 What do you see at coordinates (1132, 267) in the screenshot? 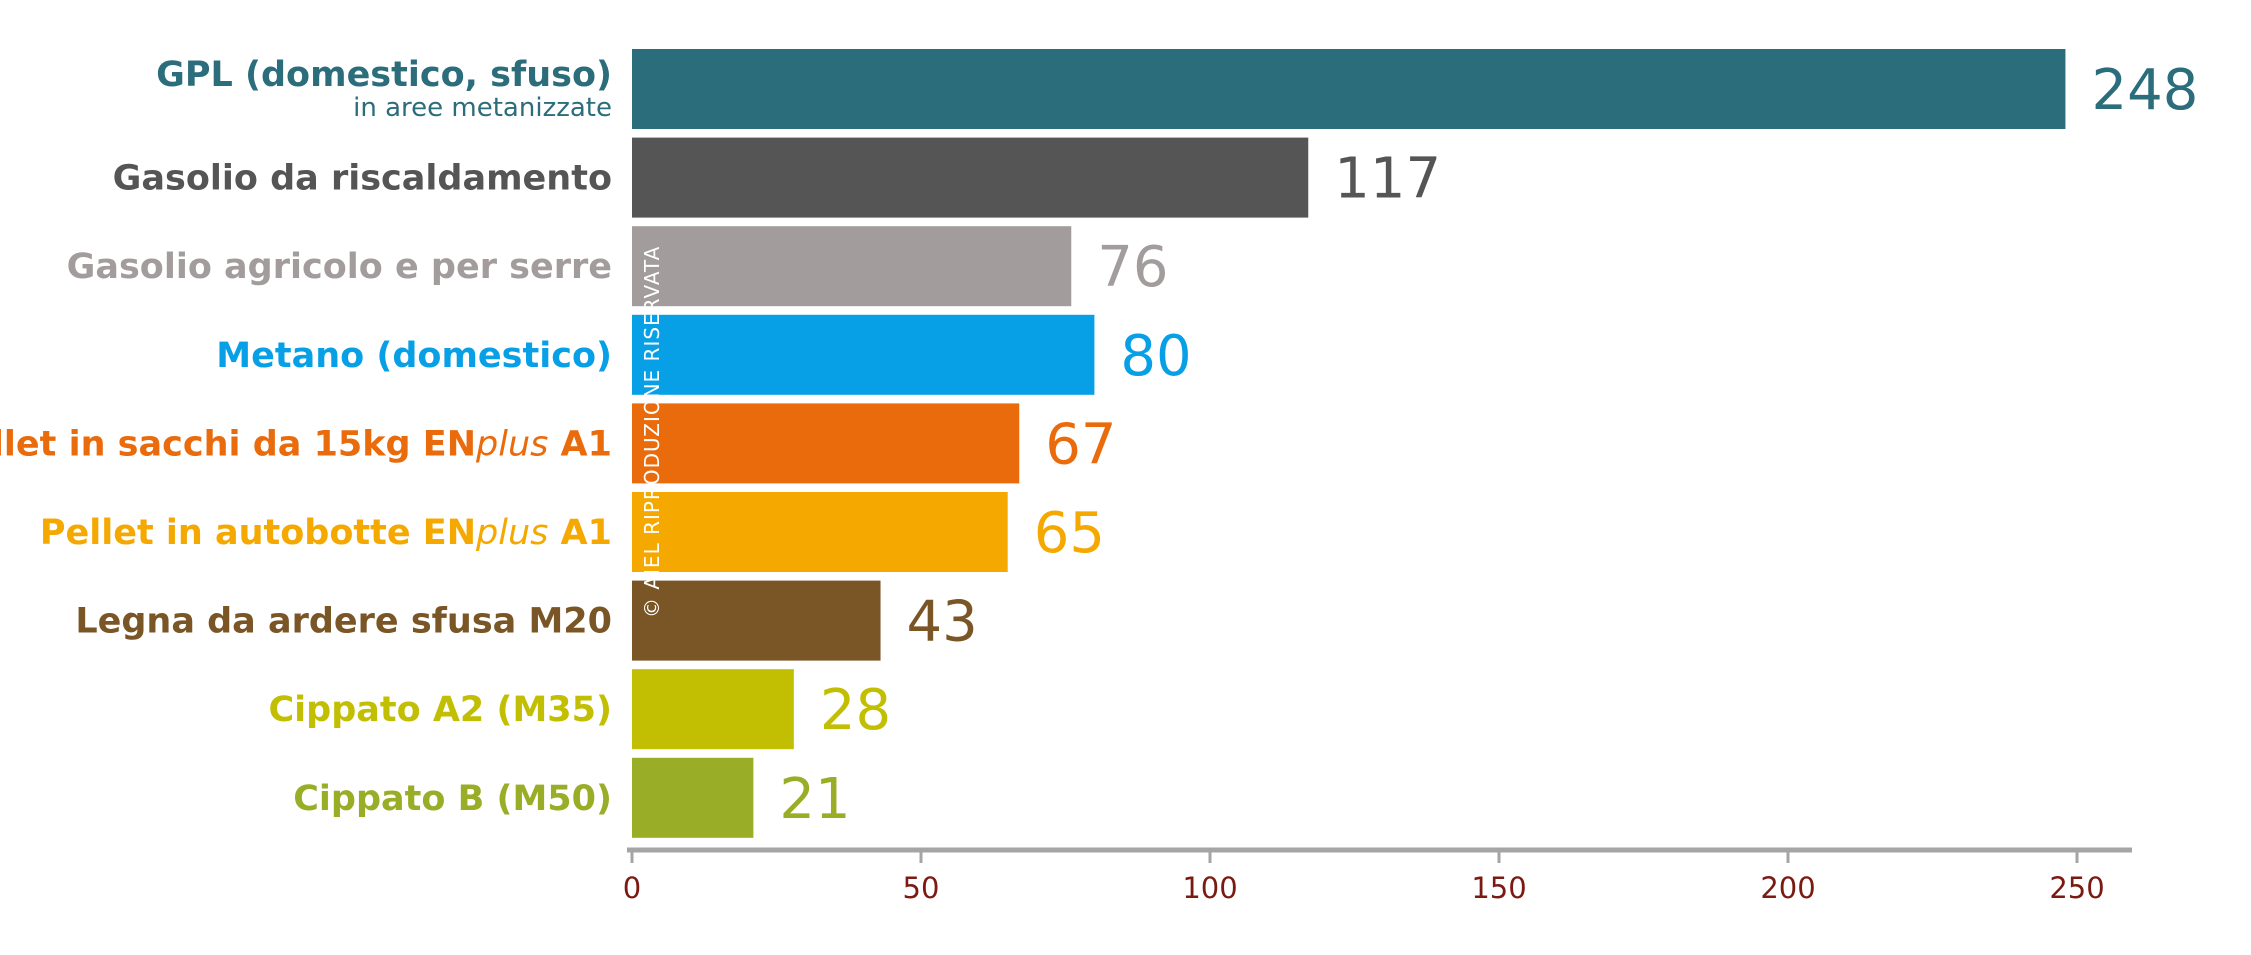
I see `value-label: 76` at bounding box center [1132, 267].